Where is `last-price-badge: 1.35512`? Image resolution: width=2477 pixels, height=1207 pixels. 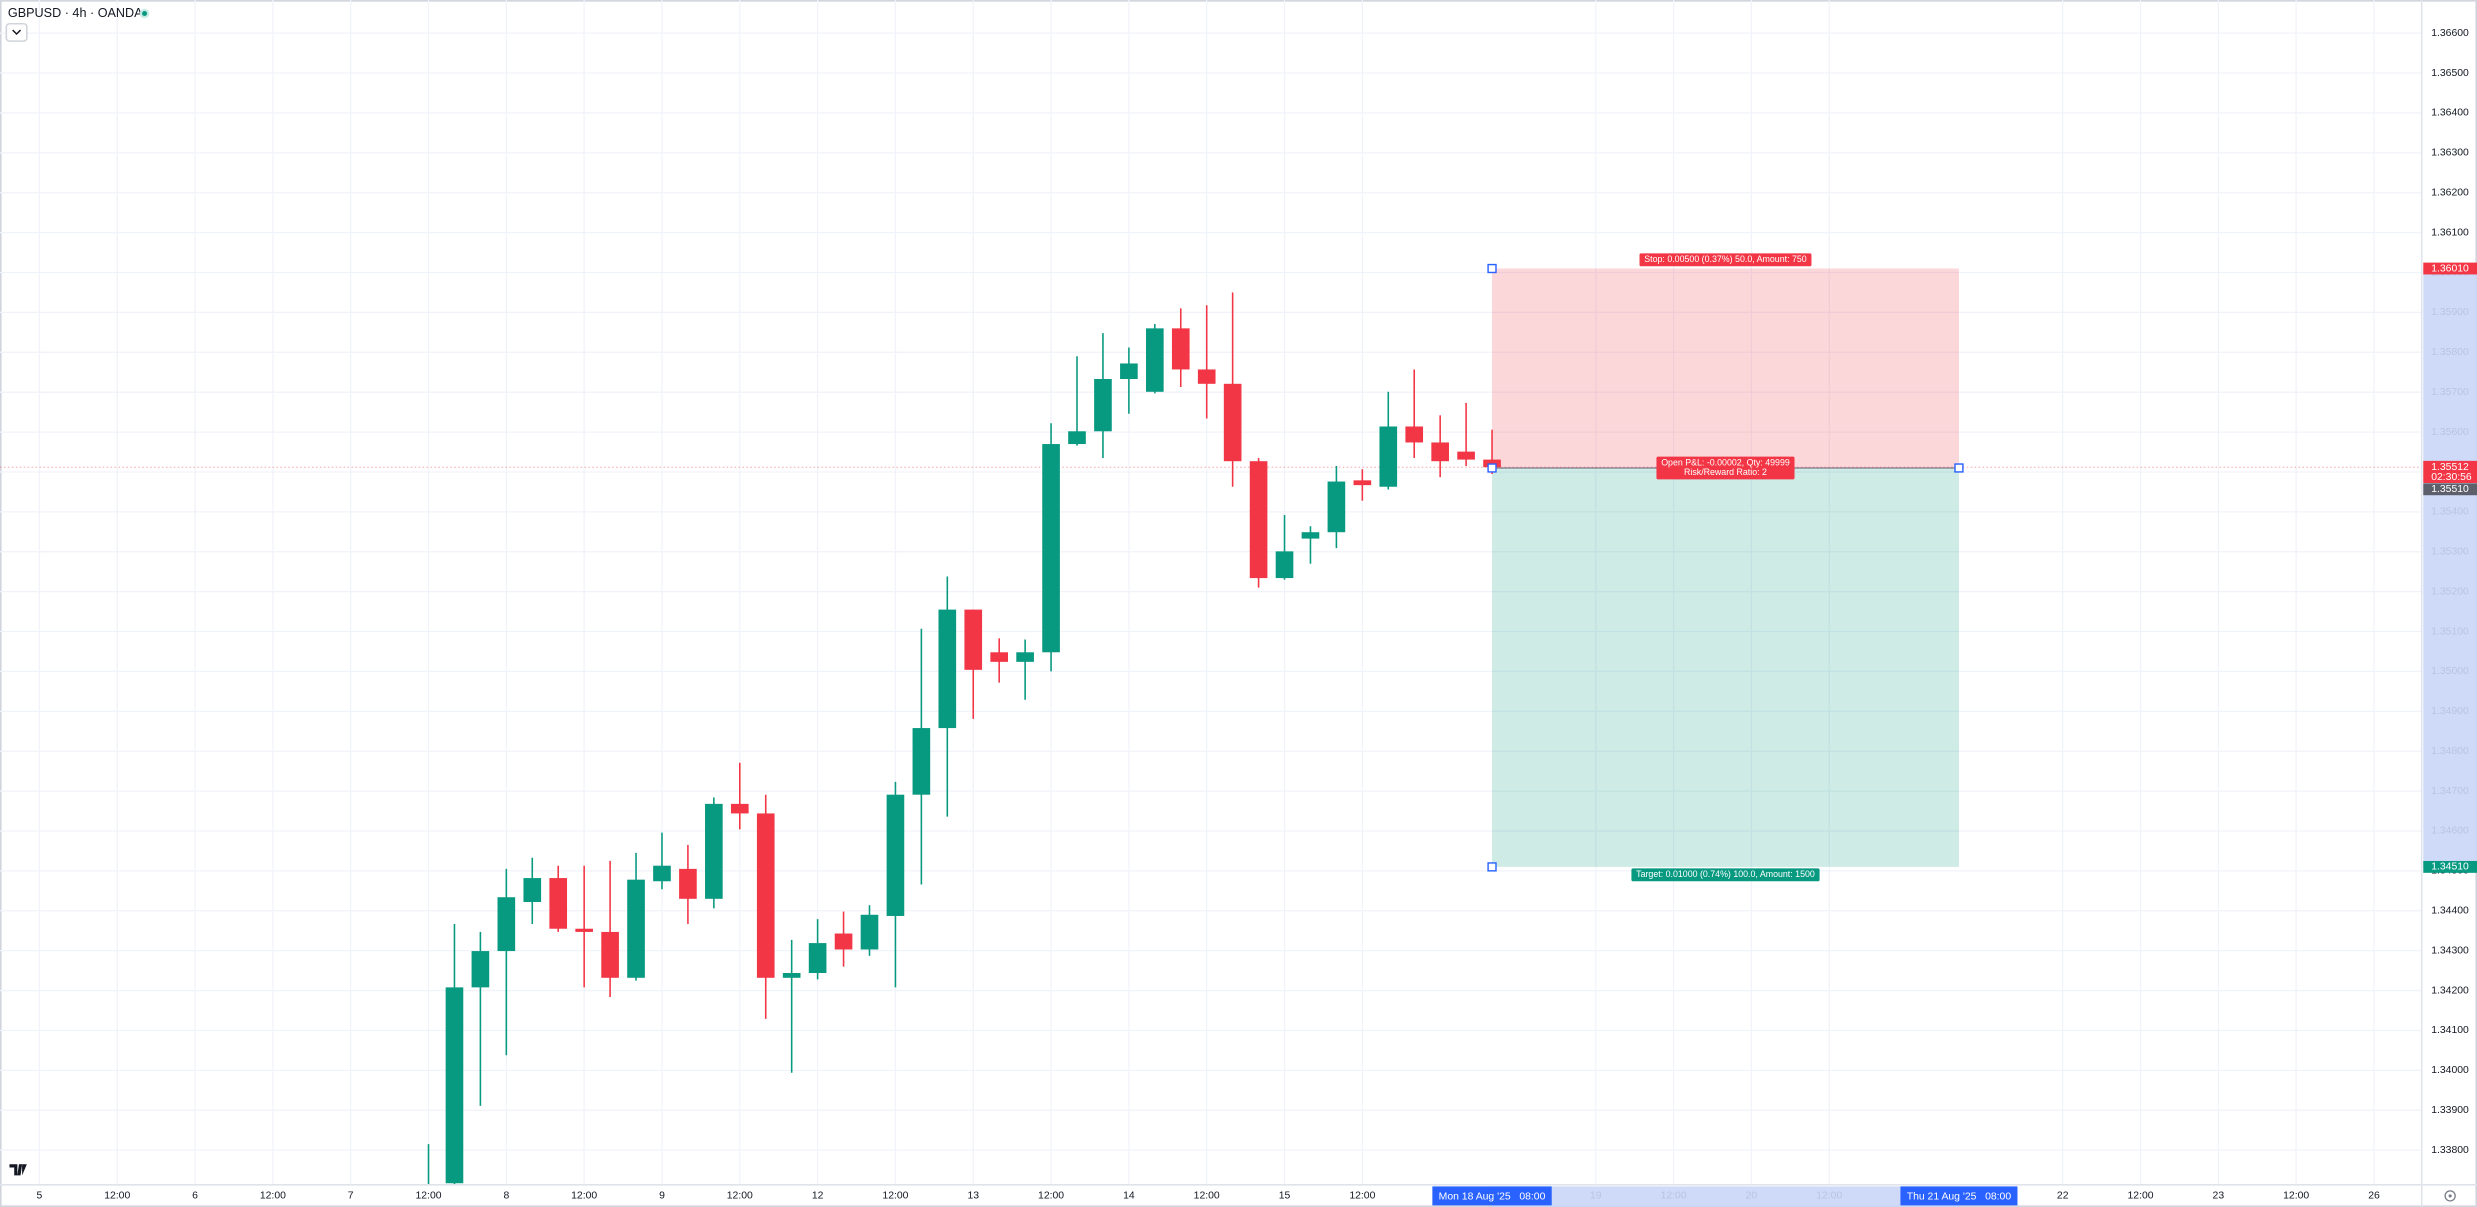 last-price-badge: 1.35512 is located at coordinates (2450, 467).